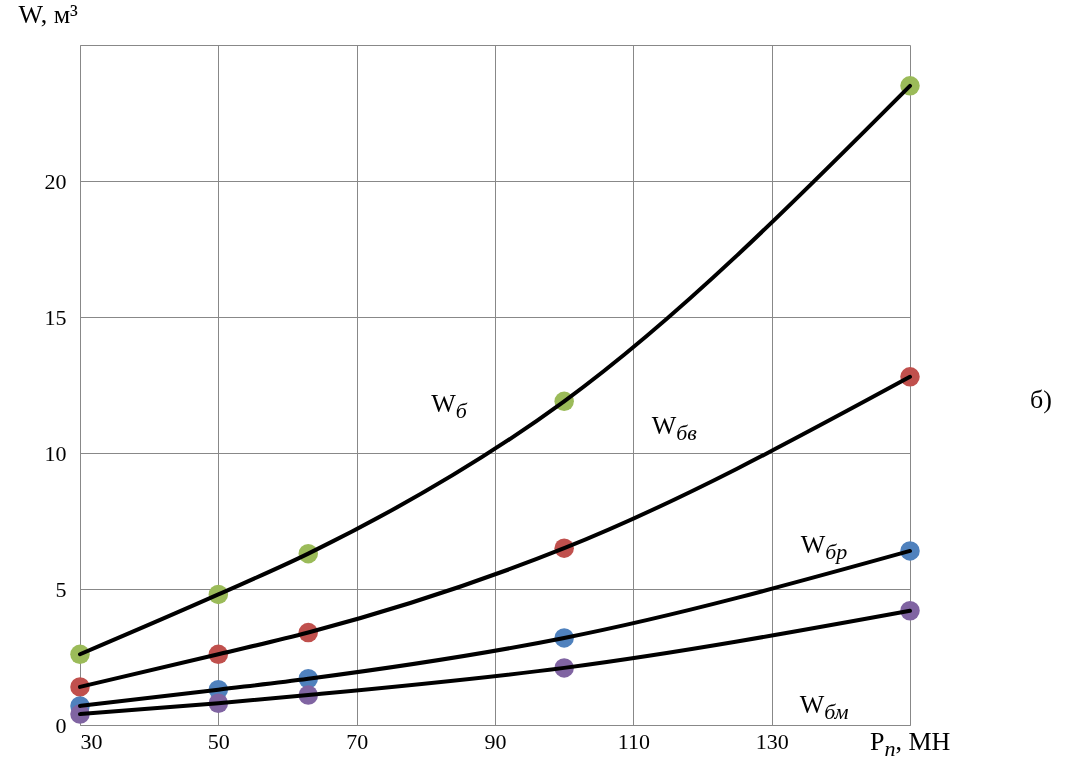  What do you see at coordinates (48, 14) in the screenshot?
I see `y-axis-title: W, м³` at bounding box center [48, 14].